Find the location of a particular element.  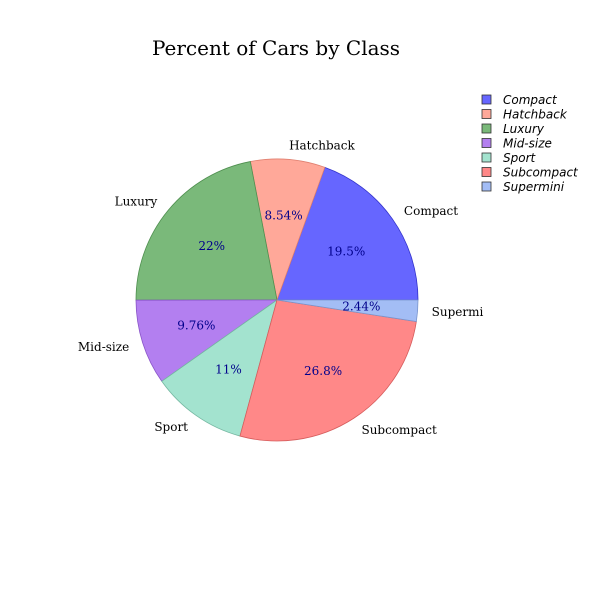

slice-percent-labels: 19.5% 8.54% 22% 9.76% 11% 26.8% 2.44% is located at coordinates (278, 293).